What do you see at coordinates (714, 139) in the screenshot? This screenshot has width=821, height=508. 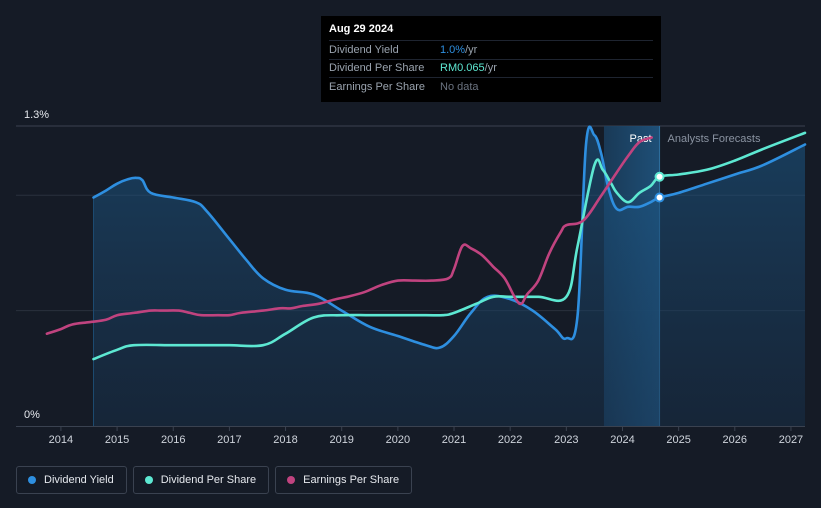 I see `forecast-label: Analysts Forecasts` at bounding box center [714, 139].